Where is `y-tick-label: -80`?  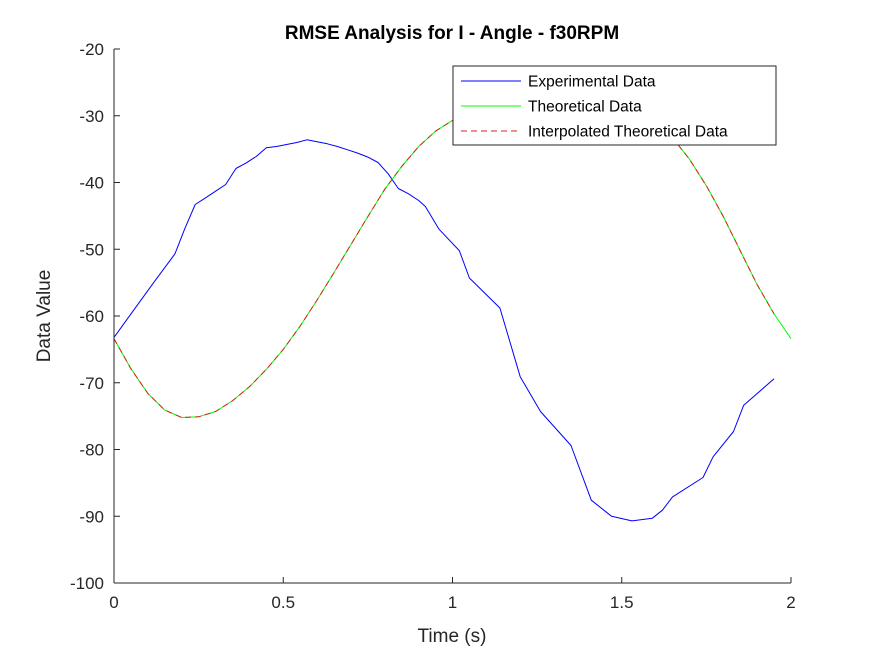 y-tick-label: -80 is located at coordinates (91, 450).